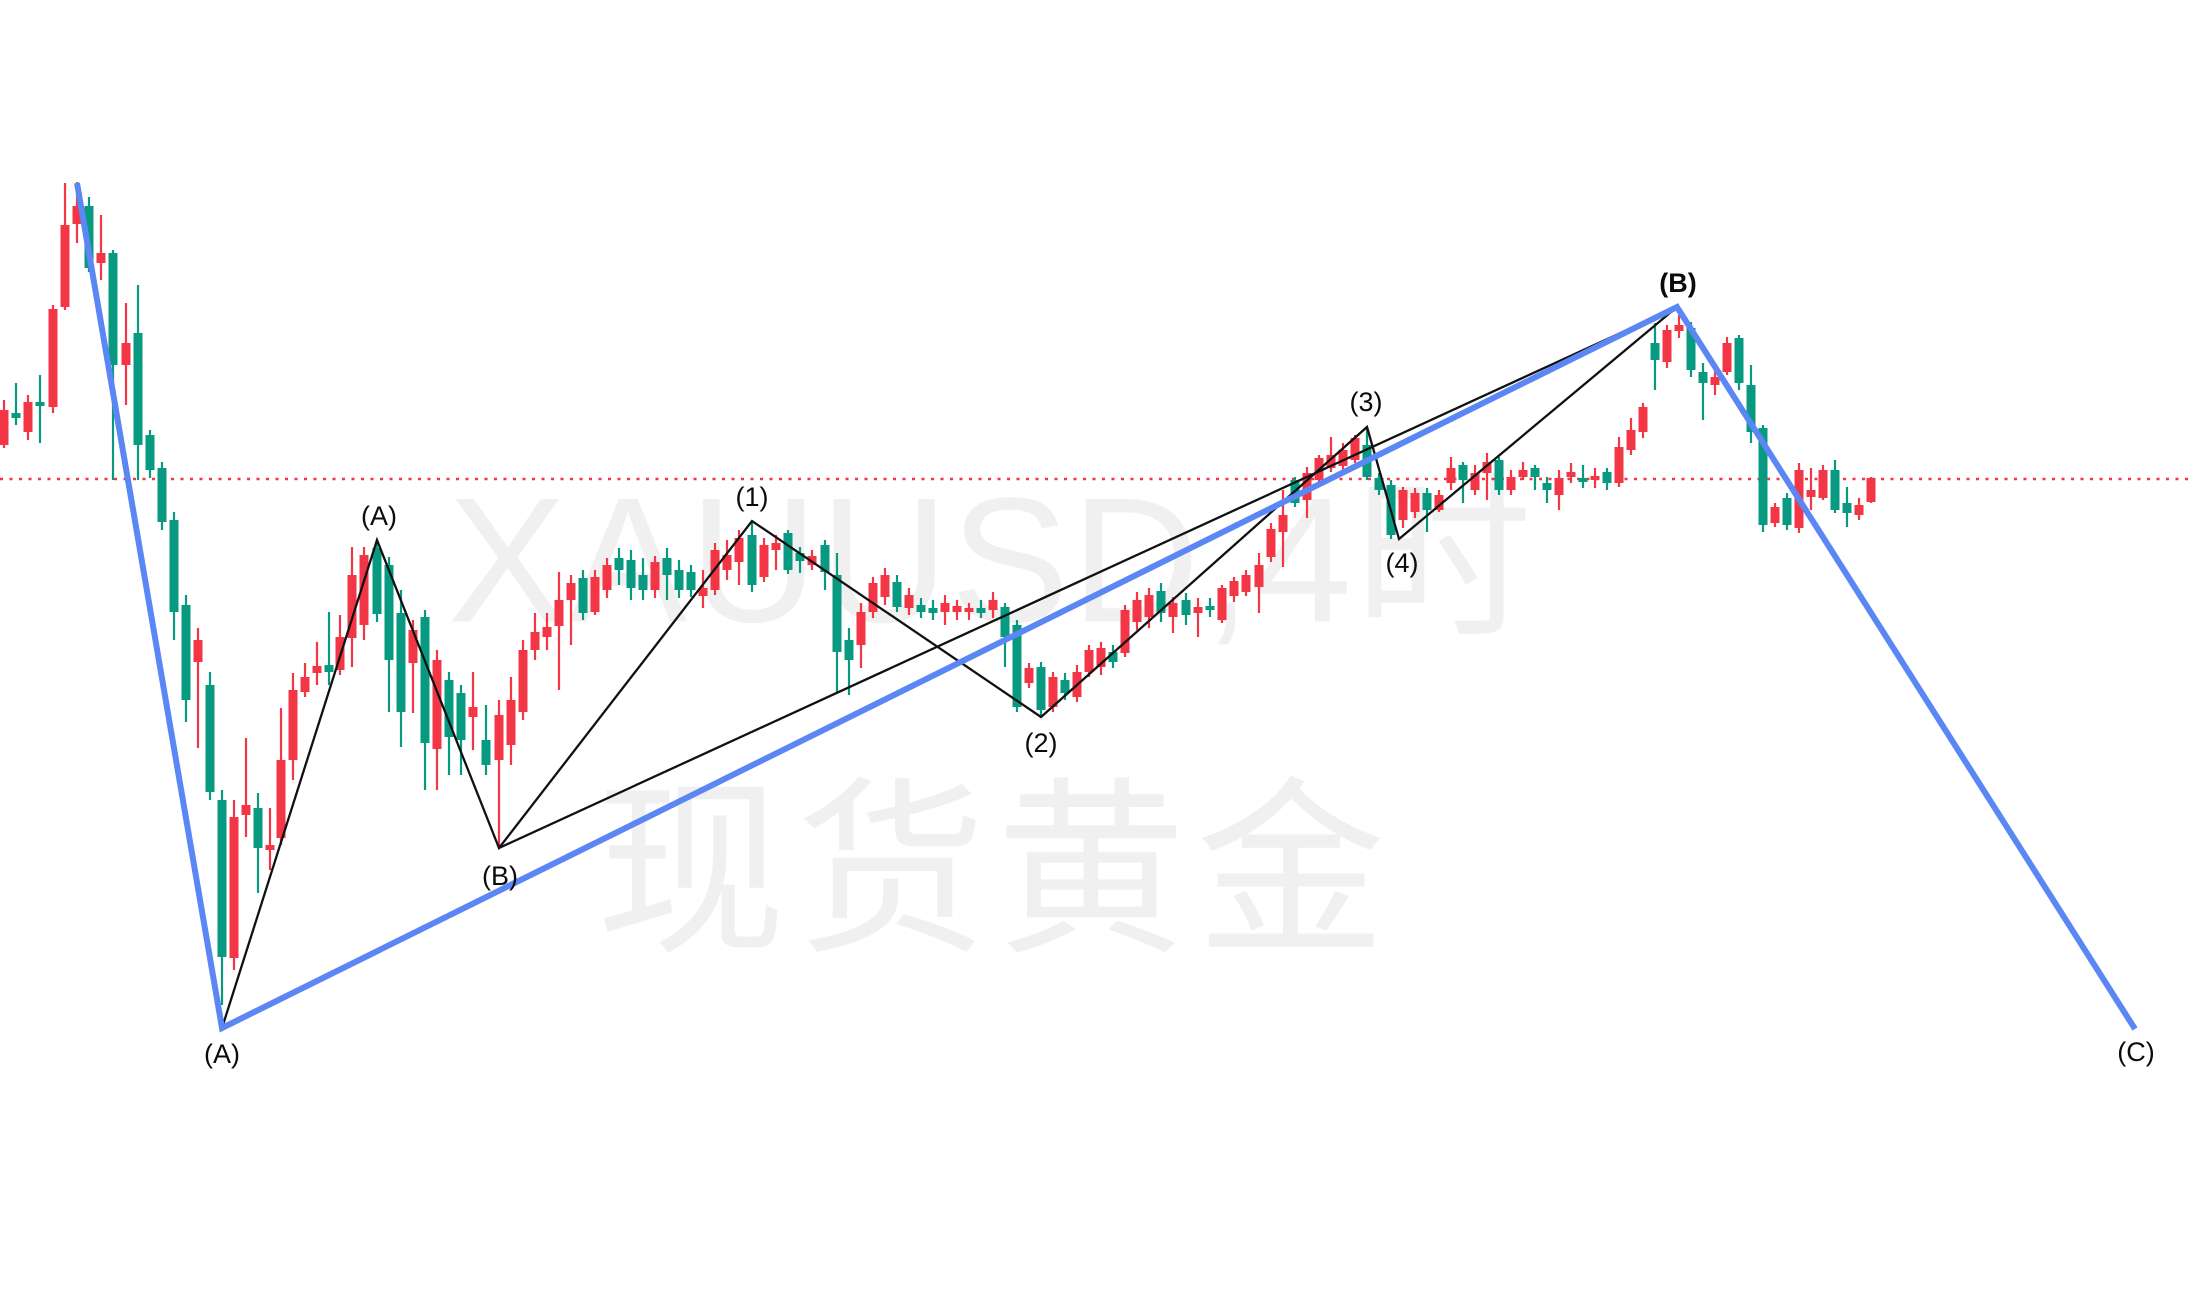  Describe the element at coordinates (379, 516) in the screenshot. I see `wave-label-a-peak: (A)` at that location.